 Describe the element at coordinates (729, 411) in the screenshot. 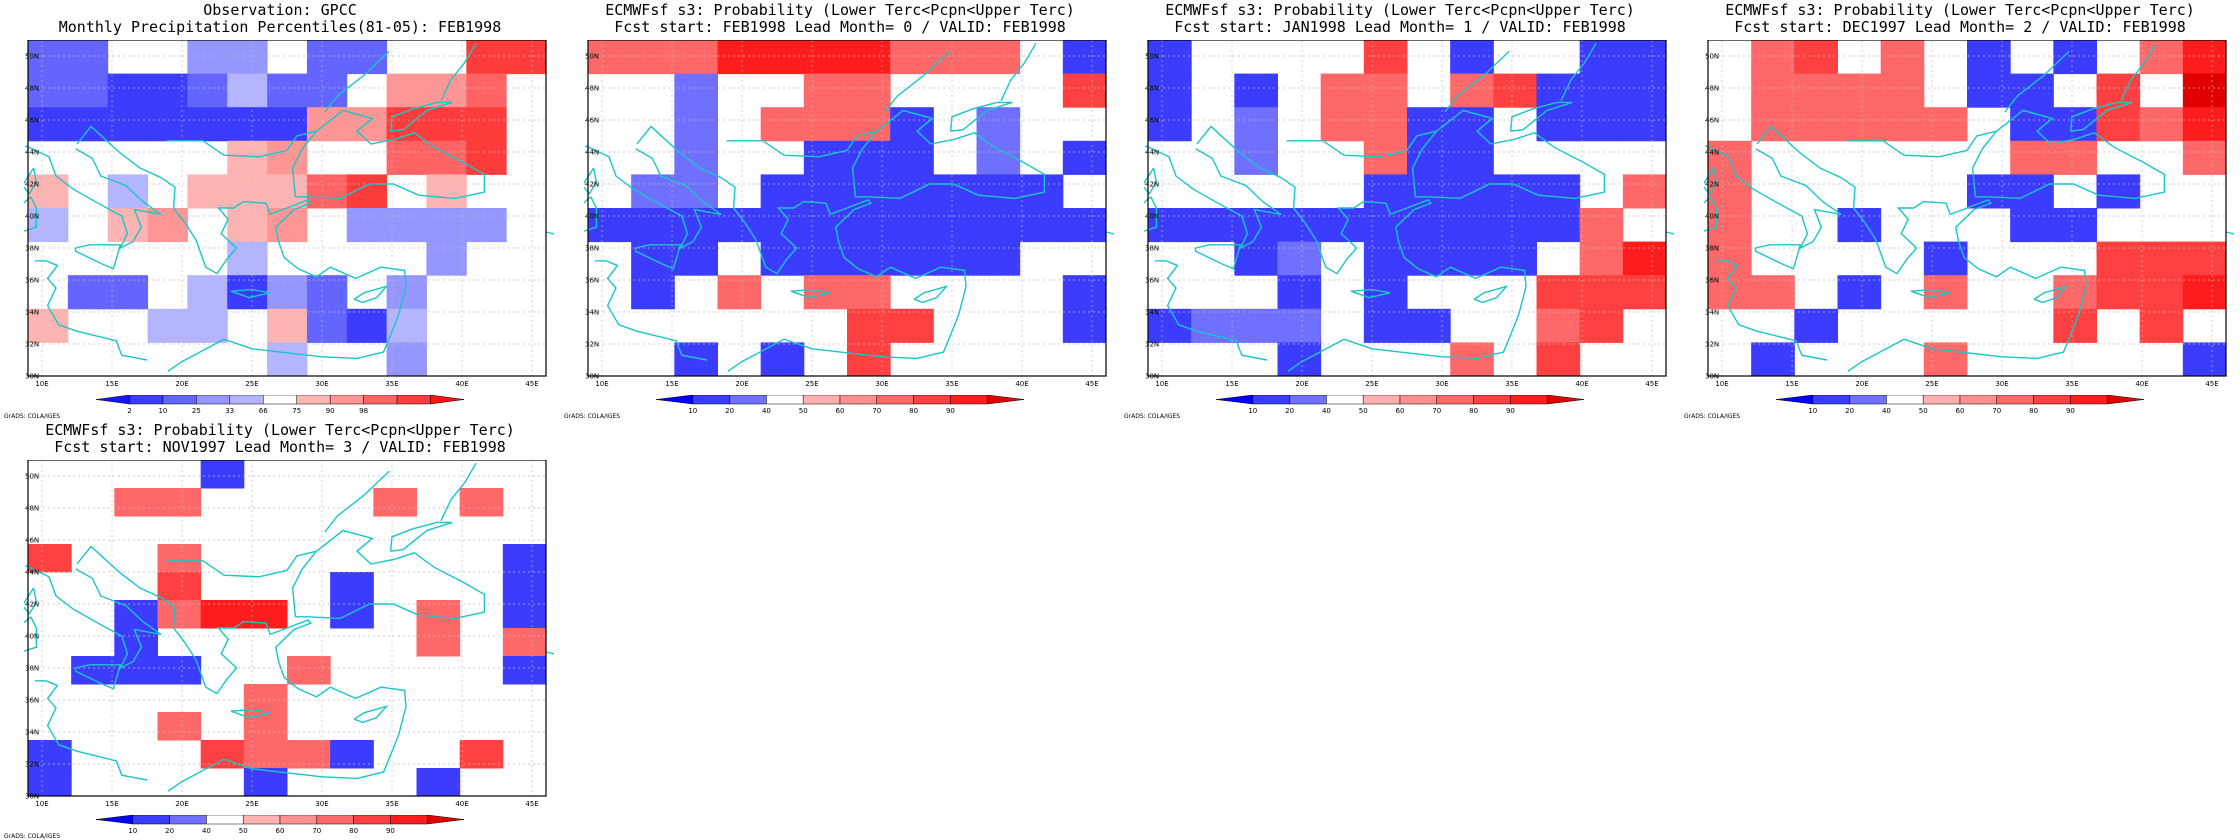

I see `colorbar-tick-label: 20` at that location.